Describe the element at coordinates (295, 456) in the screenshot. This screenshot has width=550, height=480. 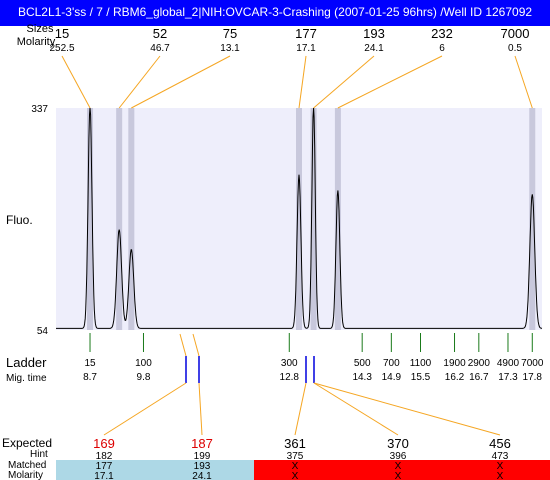
I see `hint-value: 375` at that location.